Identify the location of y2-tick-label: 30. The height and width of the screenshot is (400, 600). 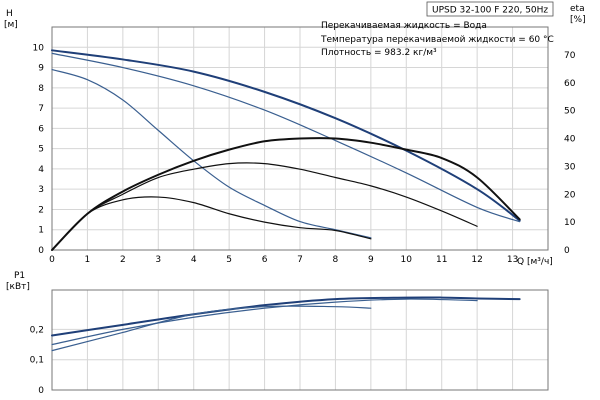
(570, 167).